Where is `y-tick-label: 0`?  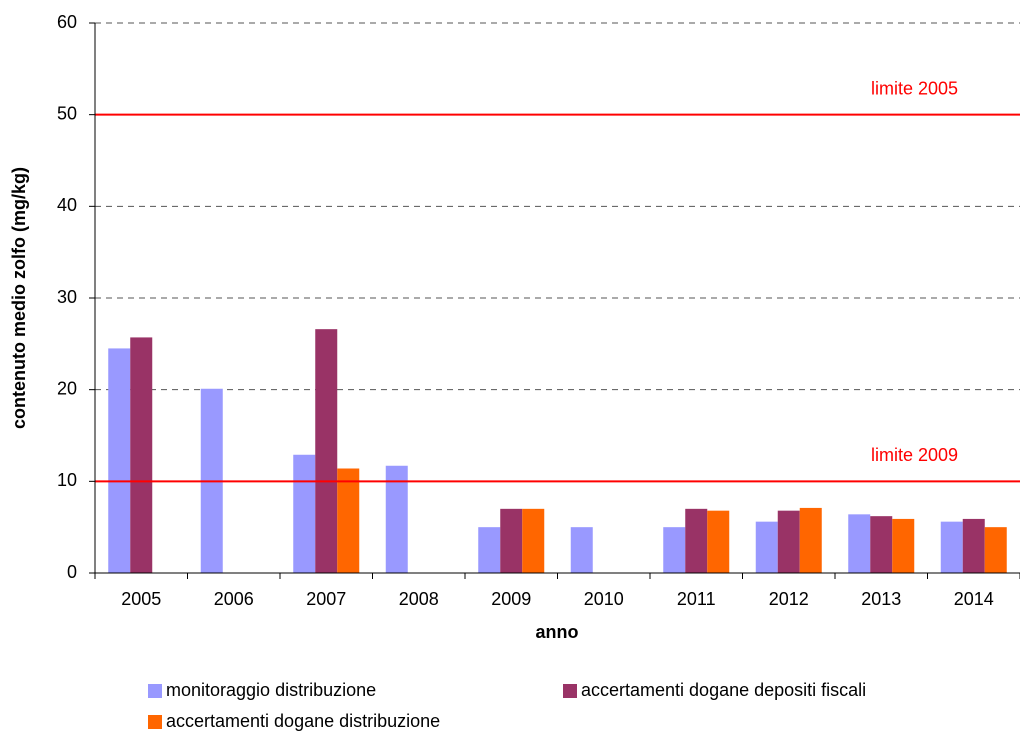
y-tick-label: 0 is located at coordinates (72, 572).